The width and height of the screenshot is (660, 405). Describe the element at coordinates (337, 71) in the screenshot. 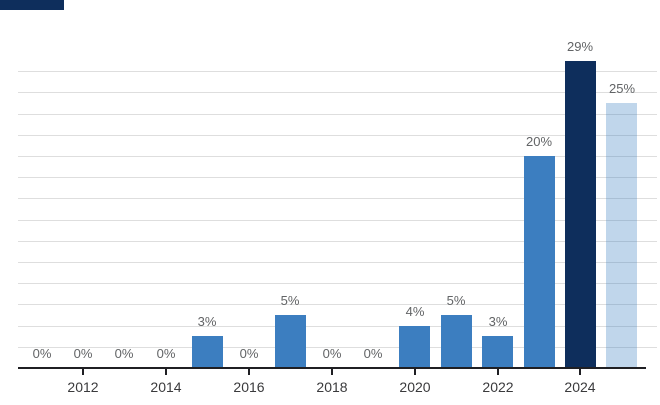

I see `gridline-28pct` at that location.